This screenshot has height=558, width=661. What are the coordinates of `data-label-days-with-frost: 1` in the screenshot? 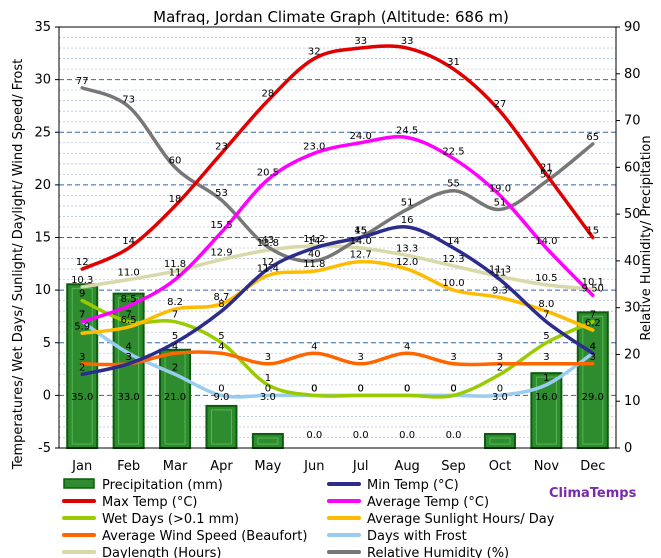 It's located at (546, 378).